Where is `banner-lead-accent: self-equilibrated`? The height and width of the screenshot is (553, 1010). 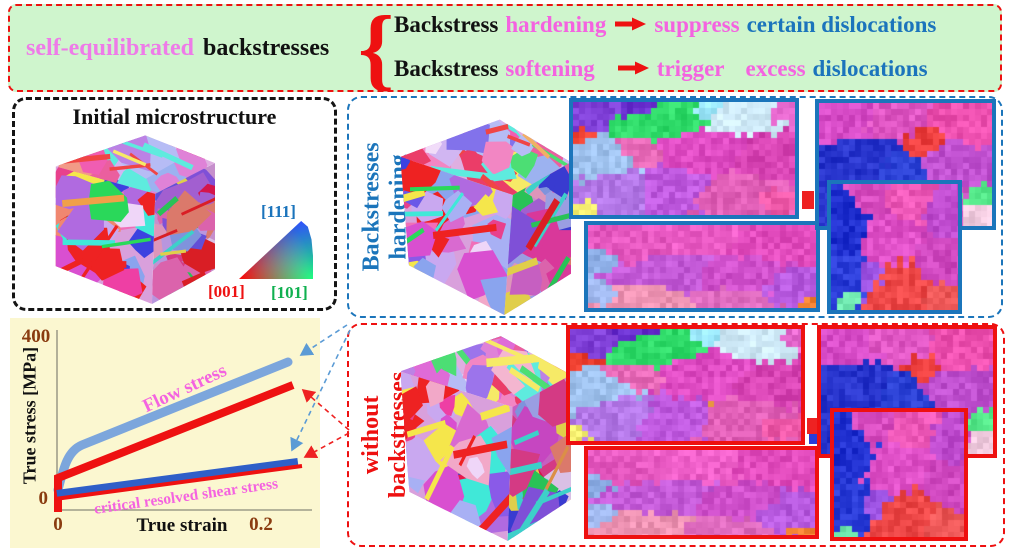 banner-lead-accent: self-equilibrated is located at coordinates (110, 47).